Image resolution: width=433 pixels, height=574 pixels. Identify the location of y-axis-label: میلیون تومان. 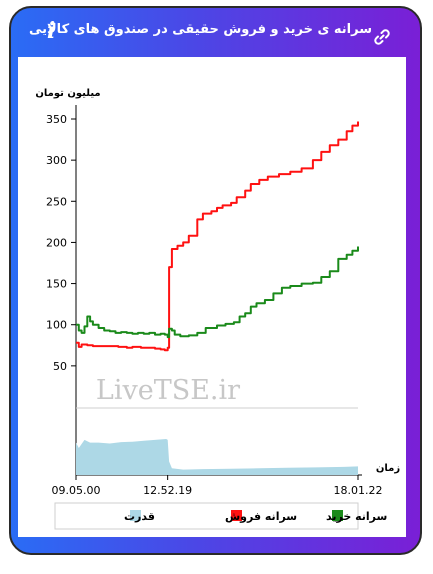
(67, 93).